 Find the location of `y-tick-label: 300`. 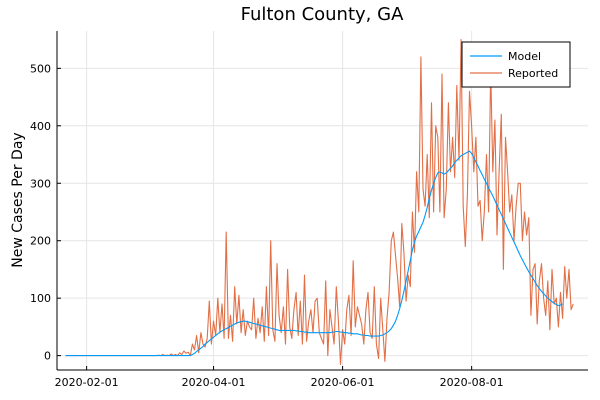

y-tick-label: 300 is located at coordinates (40, 183).